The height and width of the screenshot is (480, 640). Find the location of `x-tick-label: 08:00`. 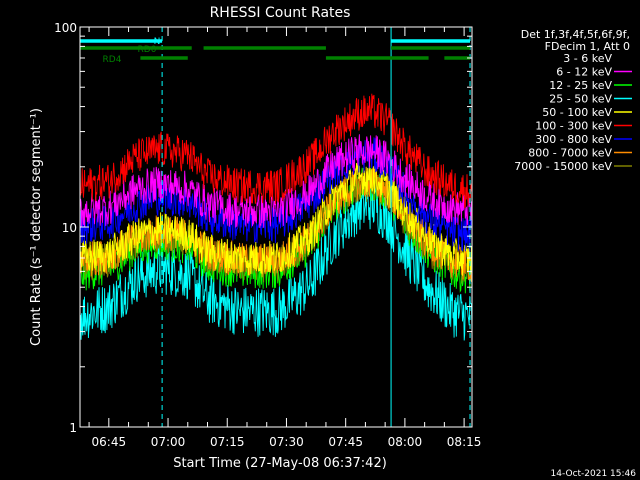

x-tick-label: 08:00 is located at coordinates (405, 442).